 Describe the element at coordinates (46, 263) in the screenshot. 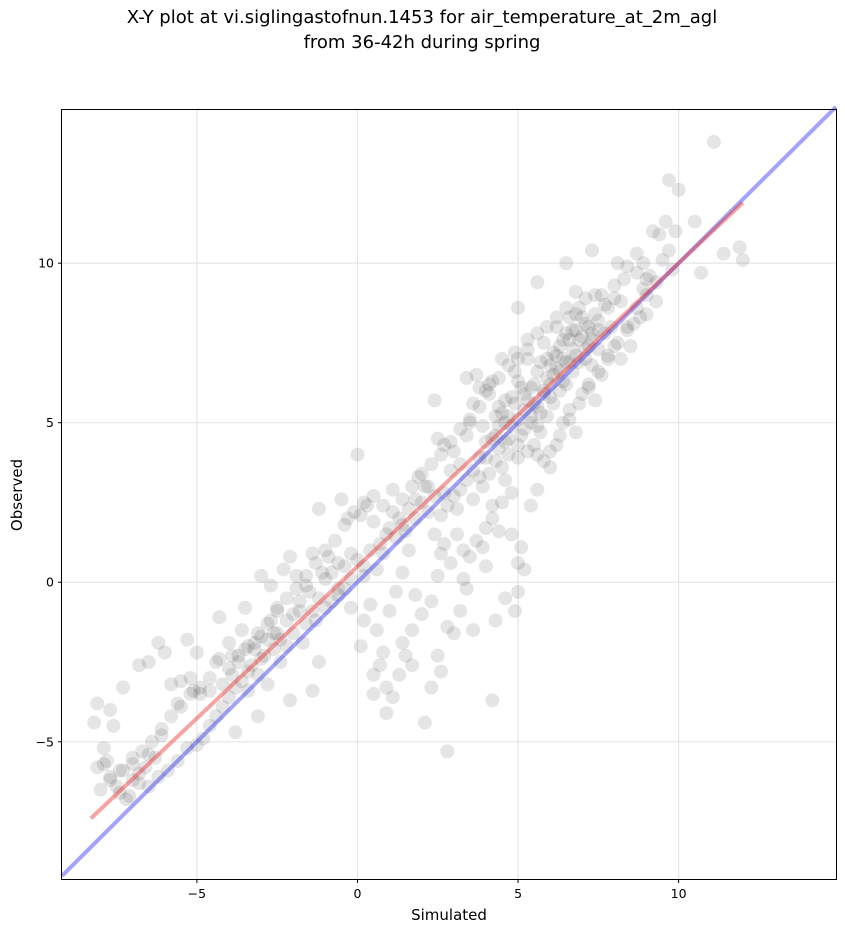

I see `y-tick-label: 10` at that location.